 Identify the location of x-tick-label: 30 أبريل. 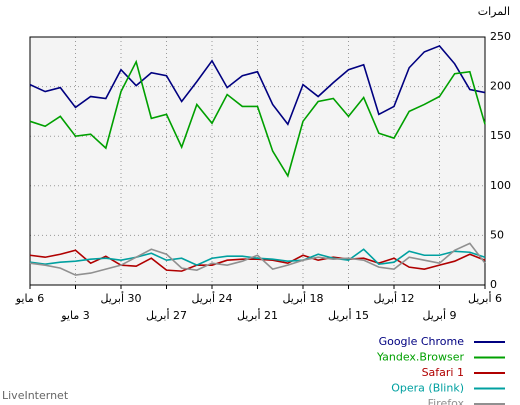
(120, 298).